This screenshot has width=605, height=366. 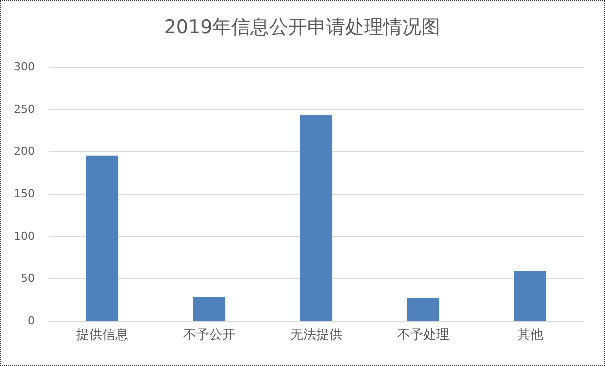 What do you see at coordinates (531, 335) in the screenshot?
I see `x-tick-label: 其他` at bounding box center [531, 335].